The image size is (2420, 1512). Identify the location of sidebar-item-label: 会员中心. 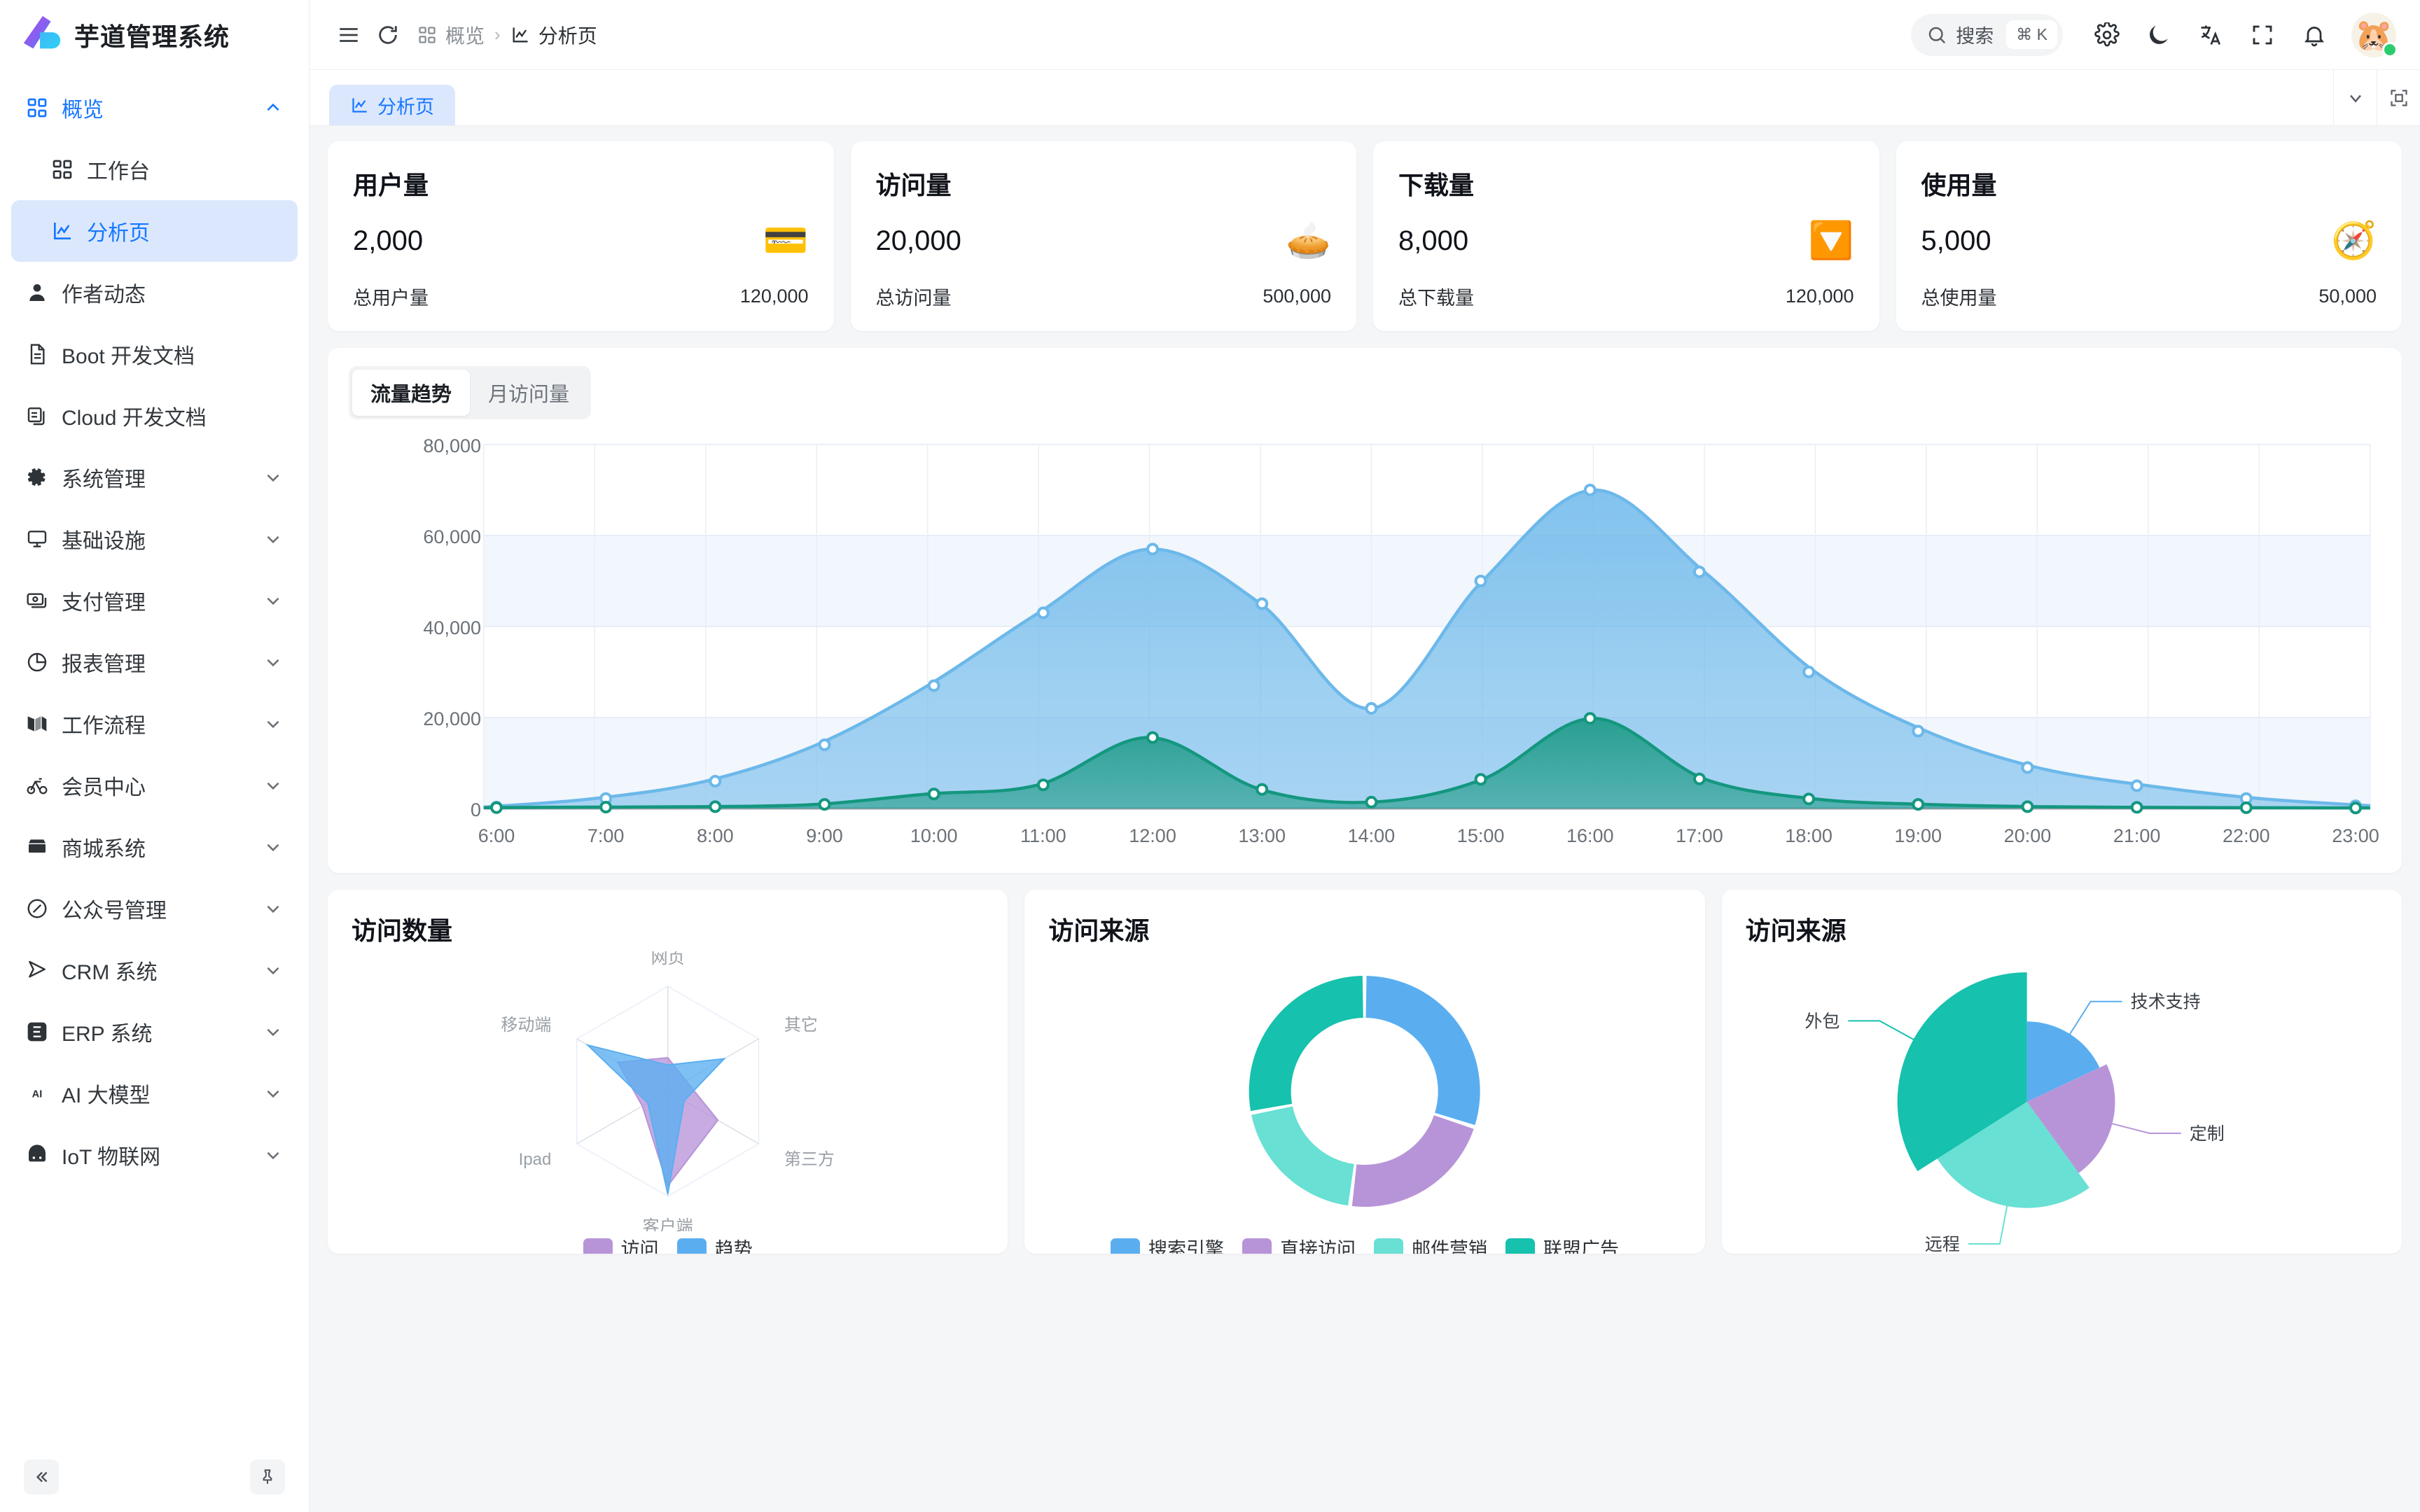
(104, 787).